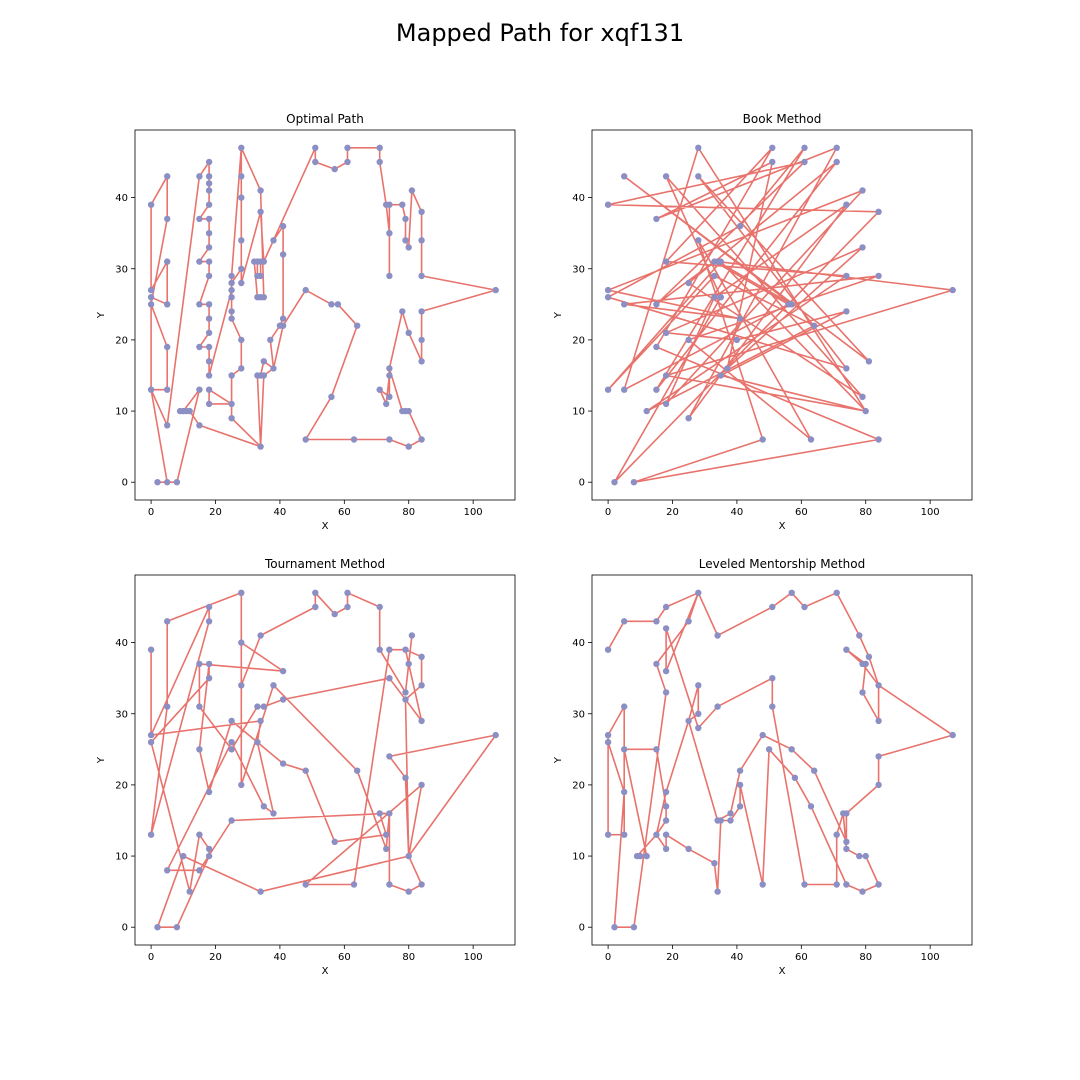 The height and width of the screenshot is (1080, 1080). Describe the element at coordinates (473, 512) in the screenshot. I see `x-tick-label: 100` at that location.